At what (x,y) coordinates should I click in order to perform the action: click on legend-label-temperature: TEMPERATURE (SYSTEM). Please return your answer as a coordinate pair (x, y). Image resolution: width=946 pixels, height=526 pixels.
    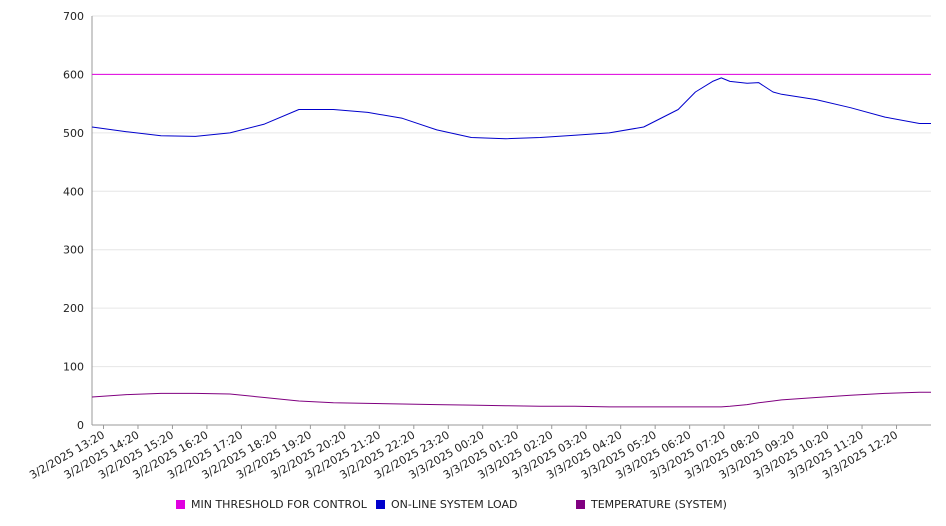
    Looking at the image, I should click on (659, 504).